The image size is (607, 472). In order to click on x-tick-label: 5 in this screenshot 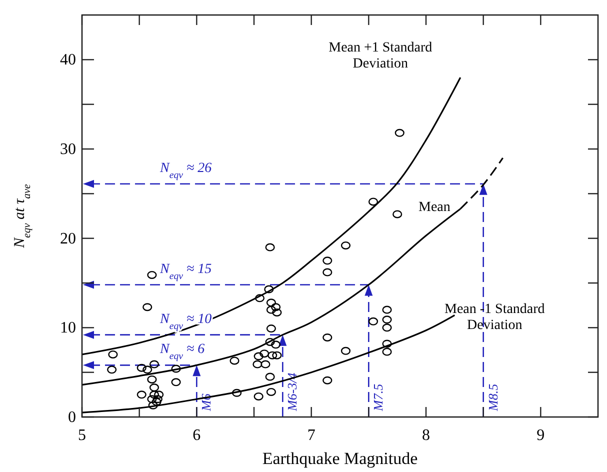, I will do `click(82, 435)`.